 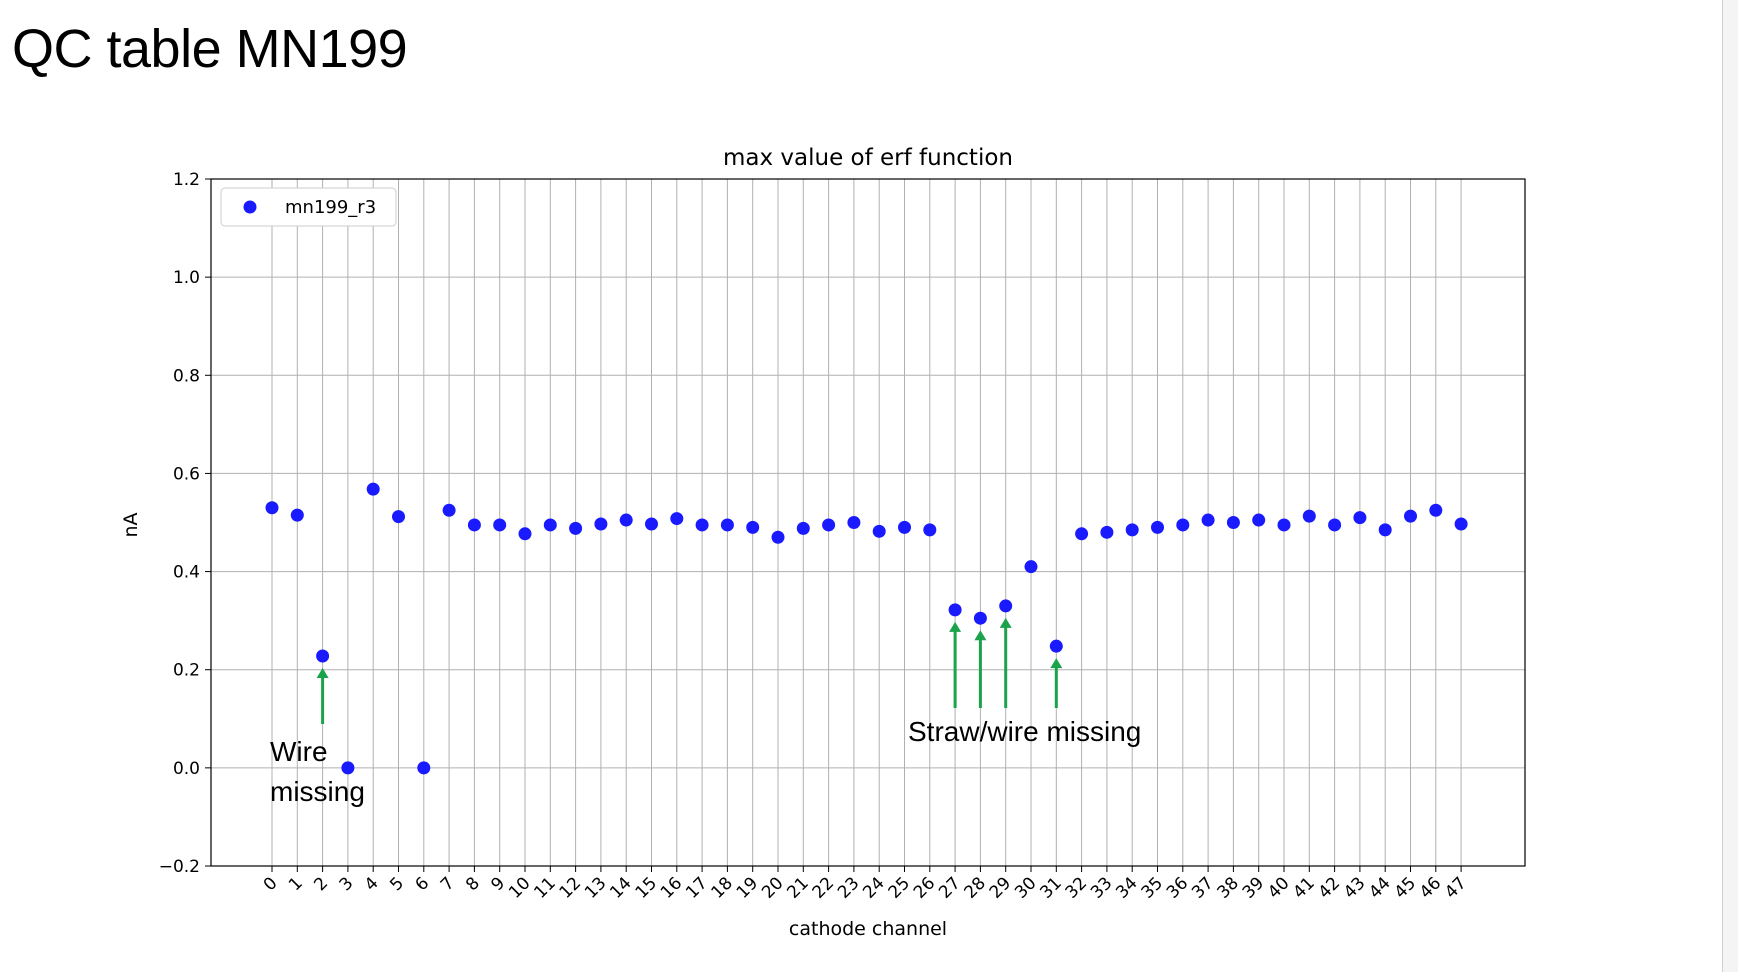 I want to click on x-tick-label: 8, so click(x=473, y=884).